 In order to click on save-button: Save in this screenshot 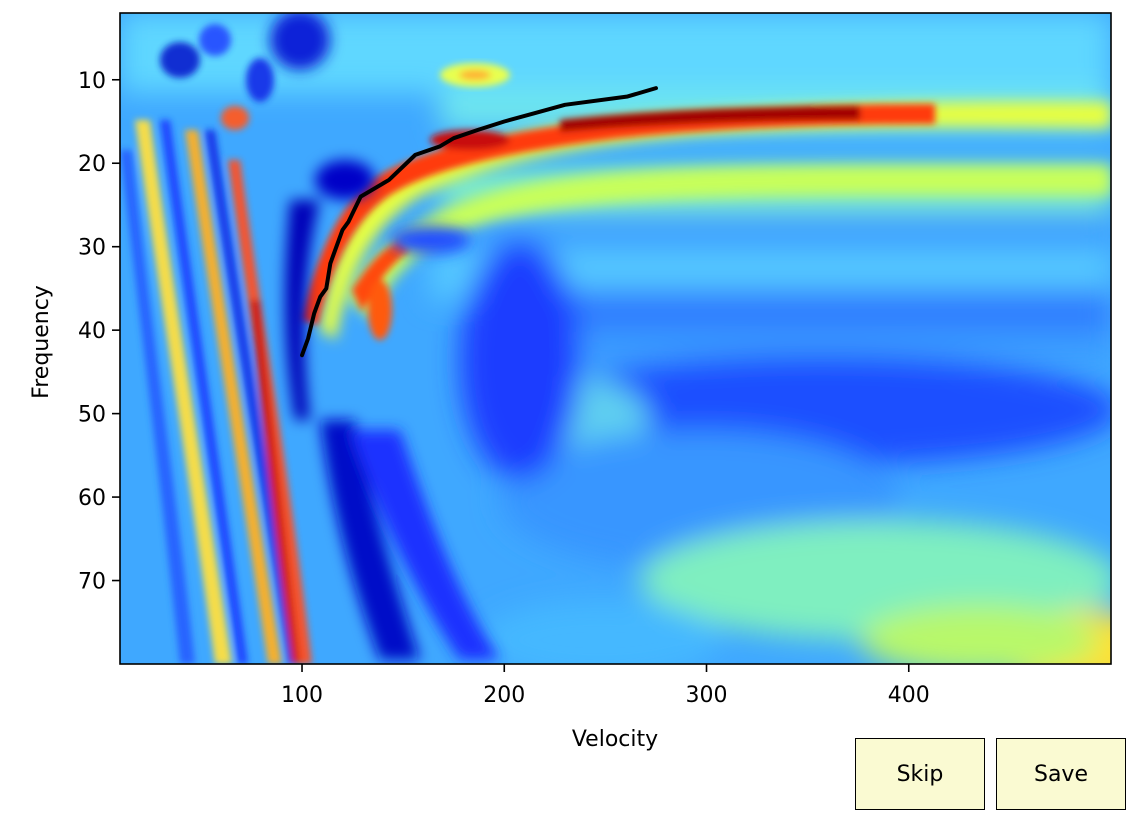, I will do `click(1061, 774)`.